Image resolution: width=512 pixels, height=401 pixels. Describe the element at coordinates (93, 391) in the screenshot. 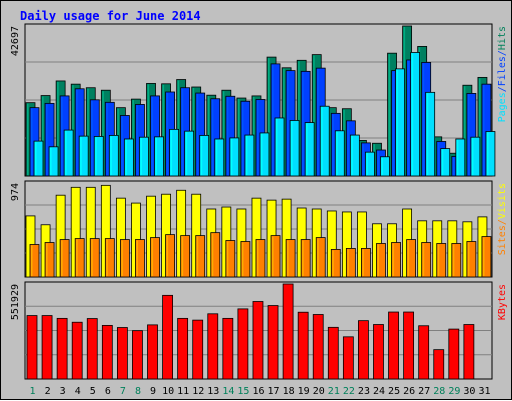

I see `day-label-5: 5` at that location.